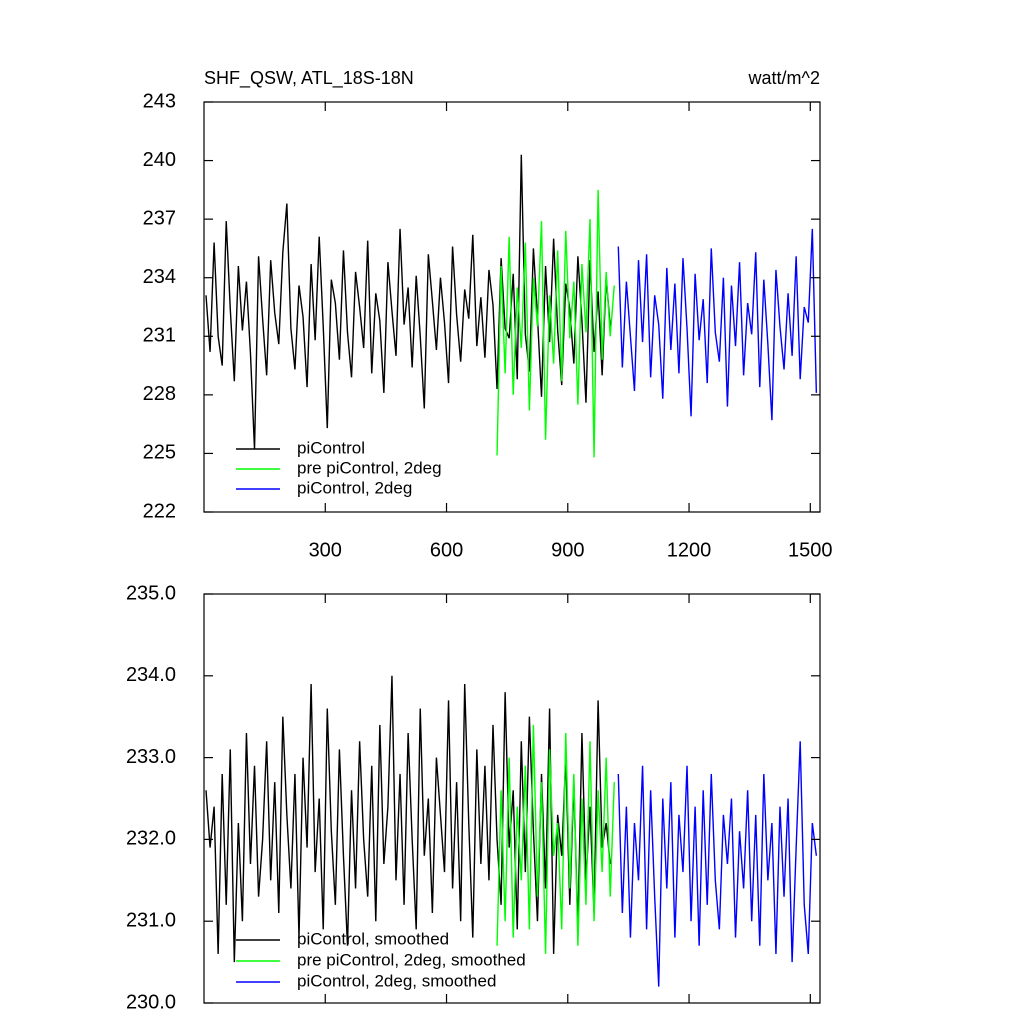  I want to click on y-tick-label: 233.0, so click(151, 757).